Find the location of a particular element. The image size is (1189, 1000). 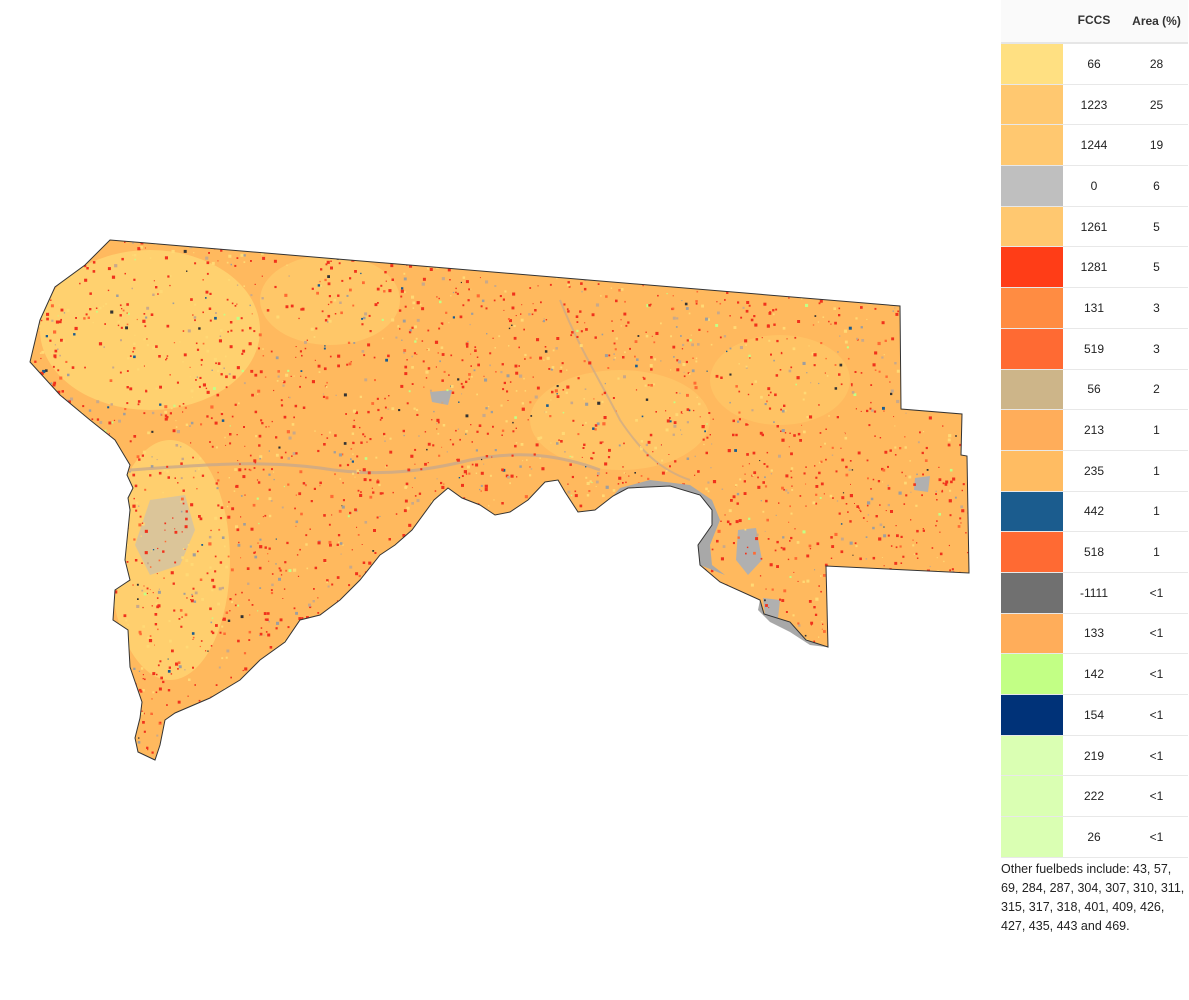

legend-area-value: 28 is located at coordinates (1156, 63).